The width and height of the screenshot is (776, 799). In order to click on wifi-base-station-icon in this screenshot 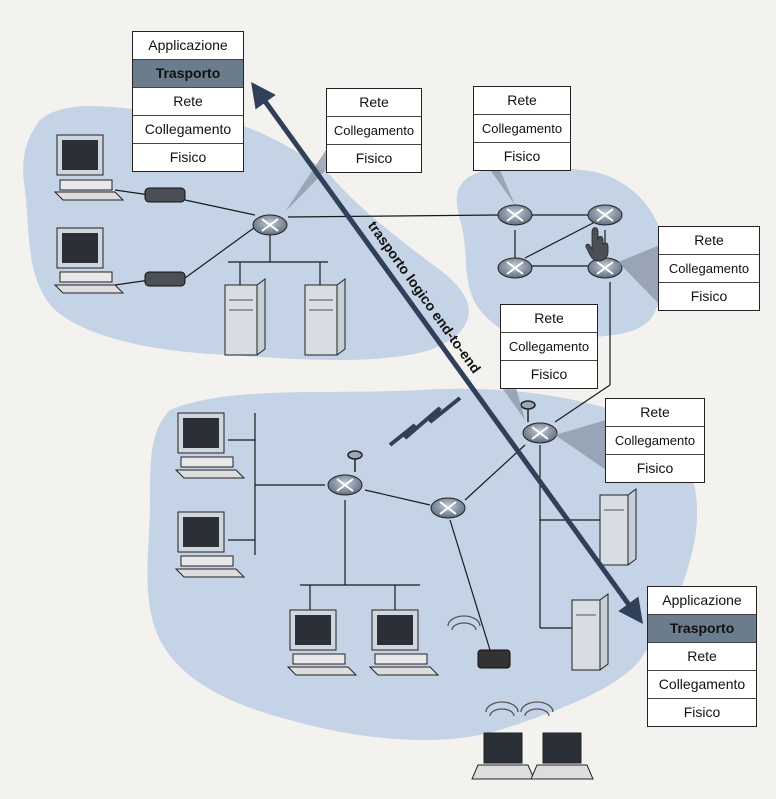, I will do `click(494, 659)`.